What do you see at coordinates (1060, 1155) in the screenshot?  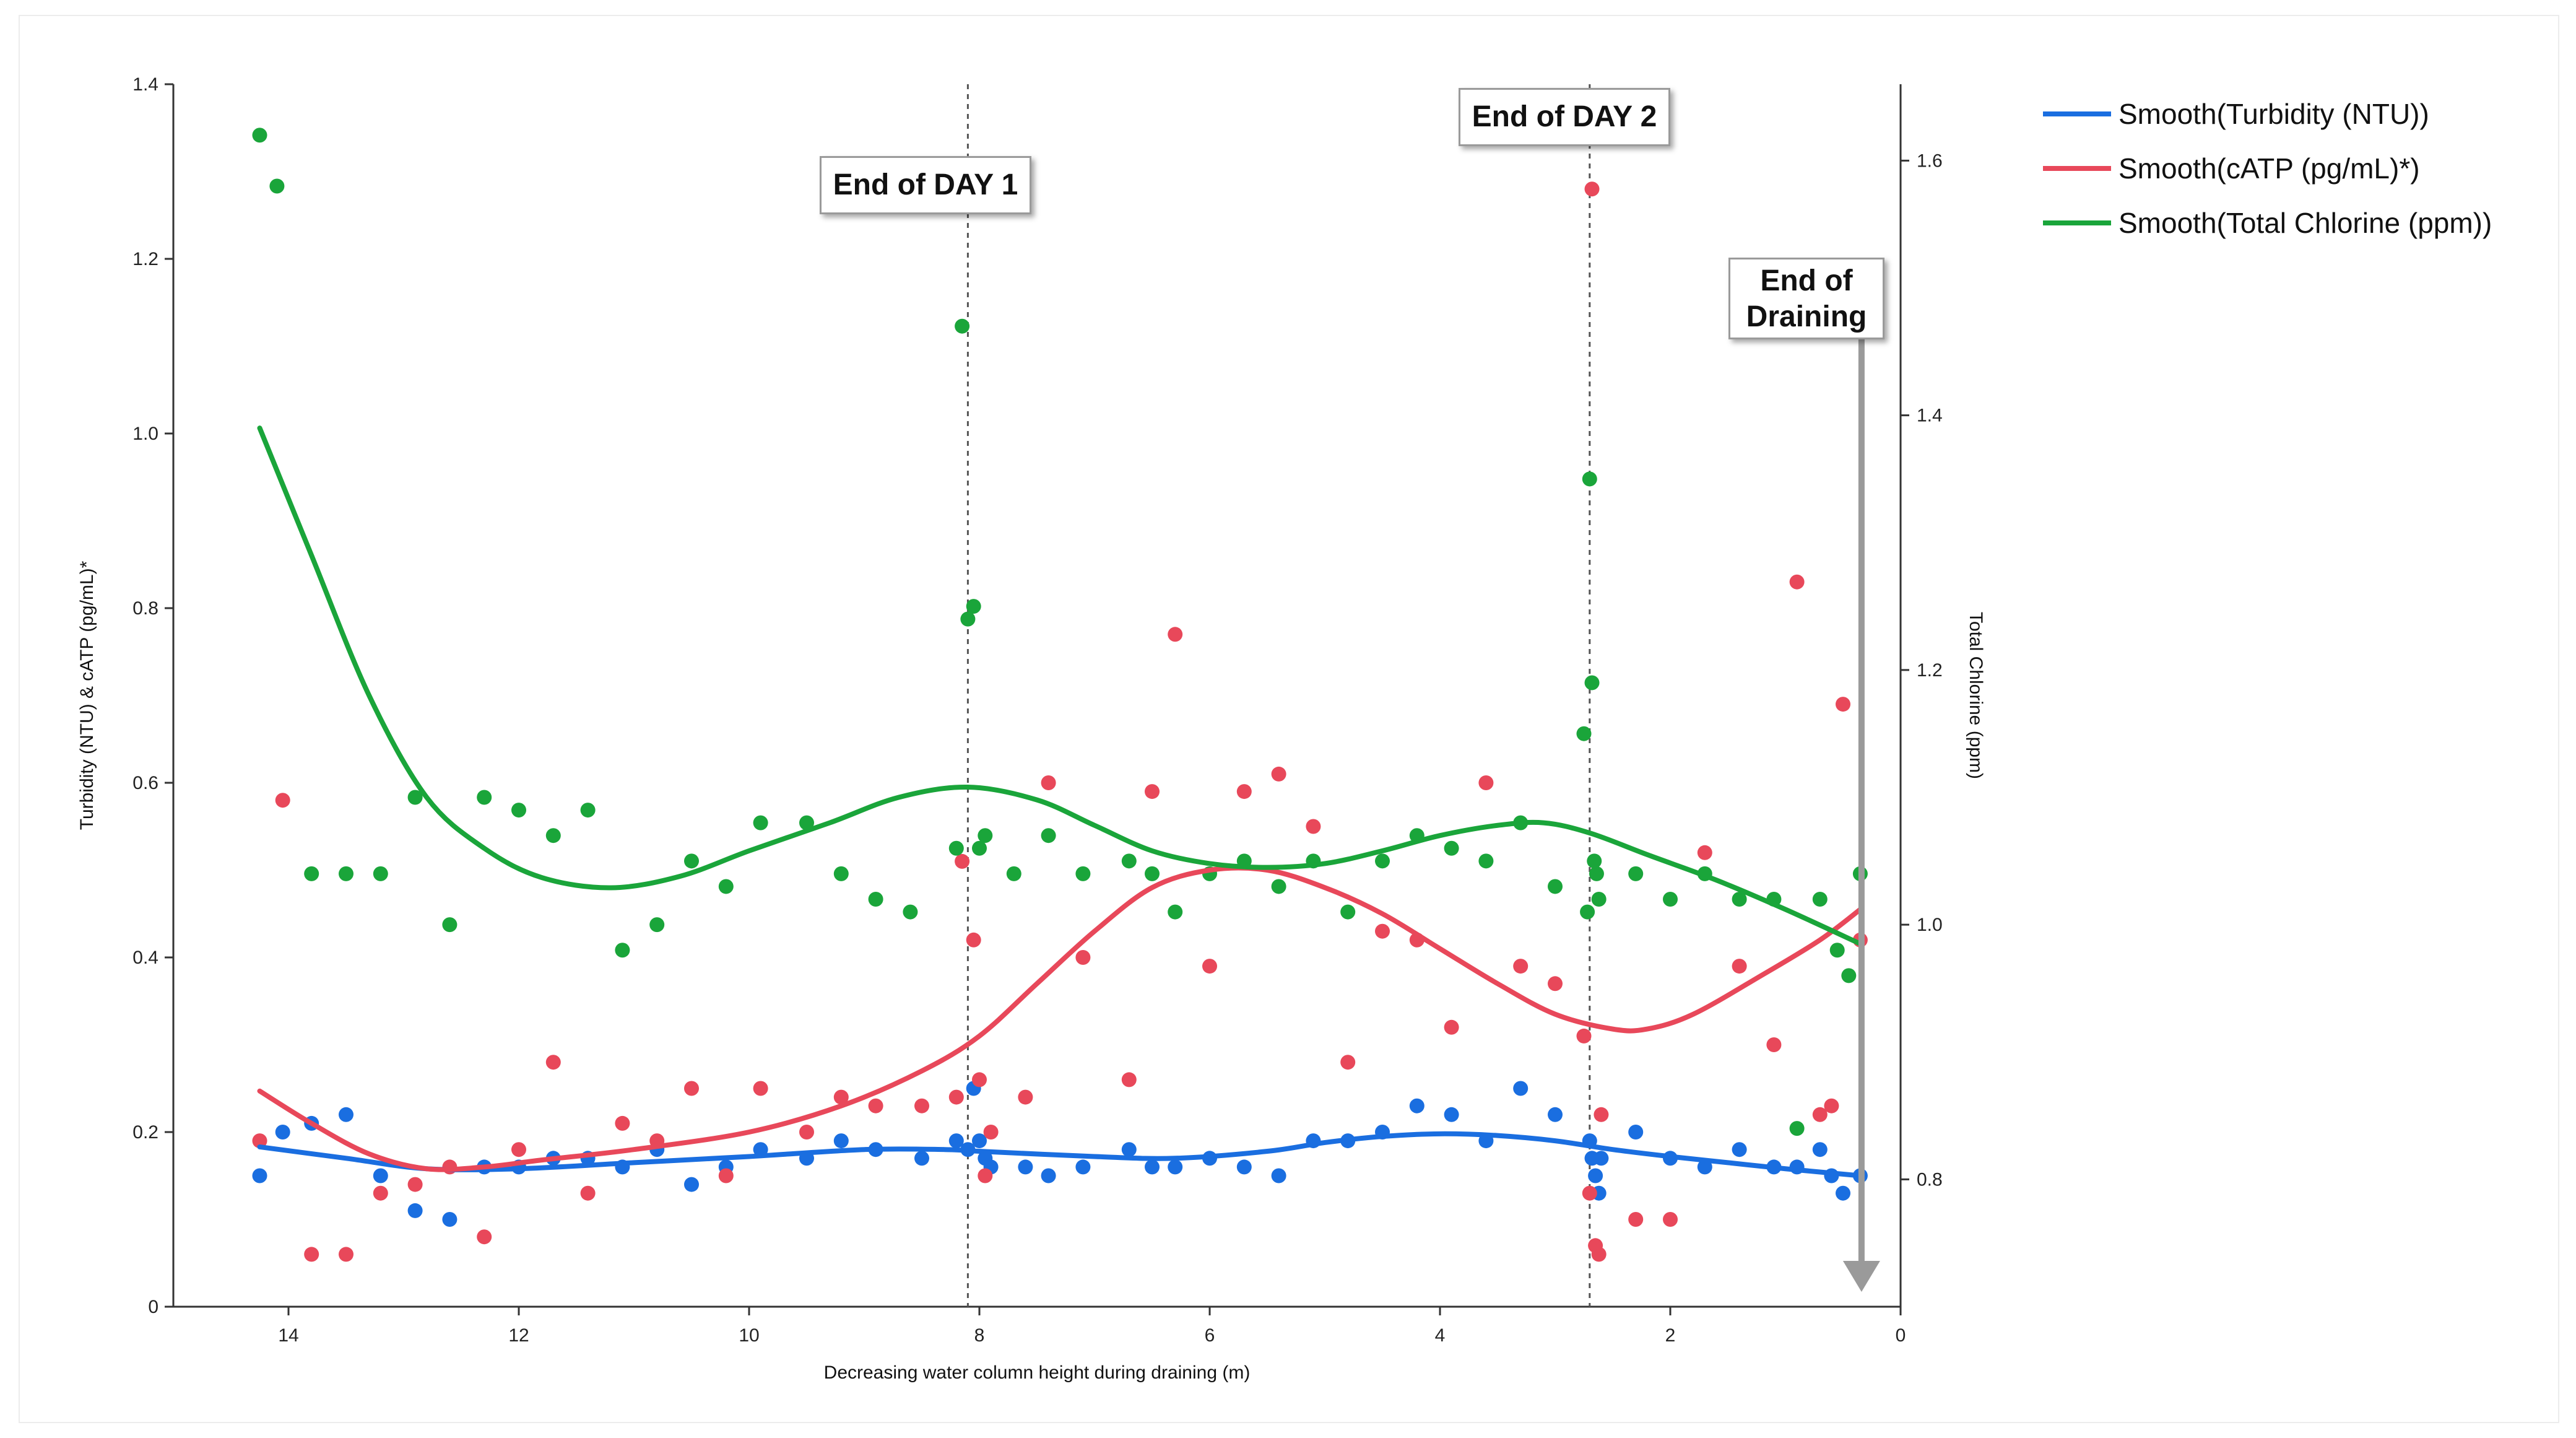 I see `turbidity-smooth-line` at bounding box center [1060, 1155].